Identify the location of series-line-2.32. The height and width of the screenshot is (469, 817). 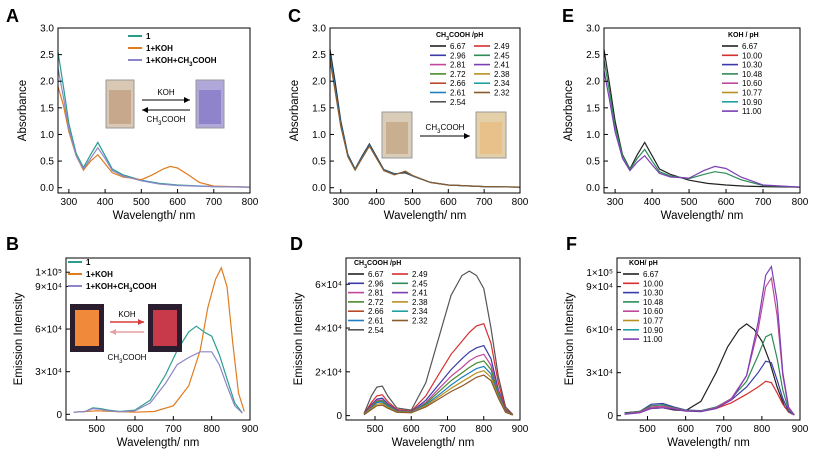
(425, 123).